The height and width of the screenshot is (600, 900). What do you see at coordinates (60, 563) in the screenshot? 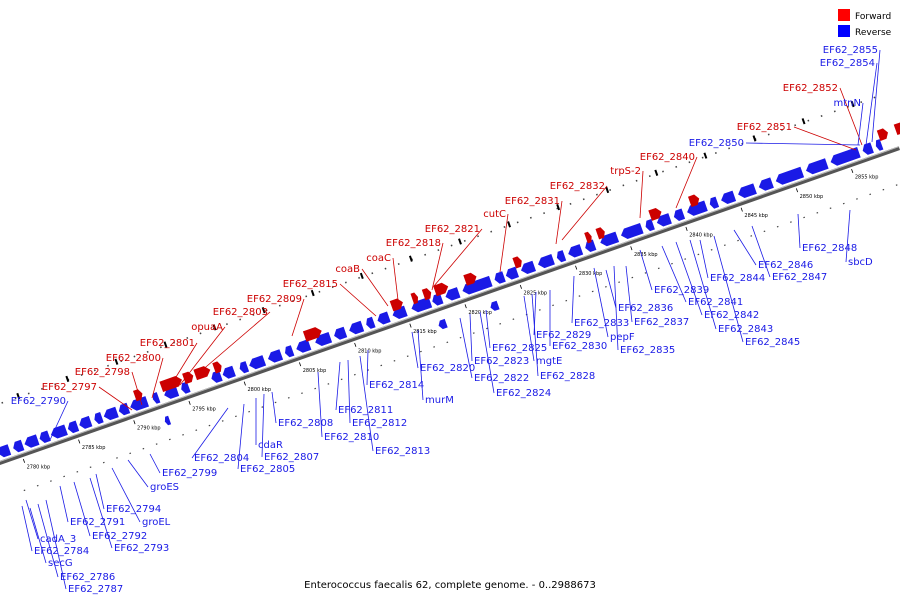
I see `gene-label: secG` at bounding box center [60, 563].